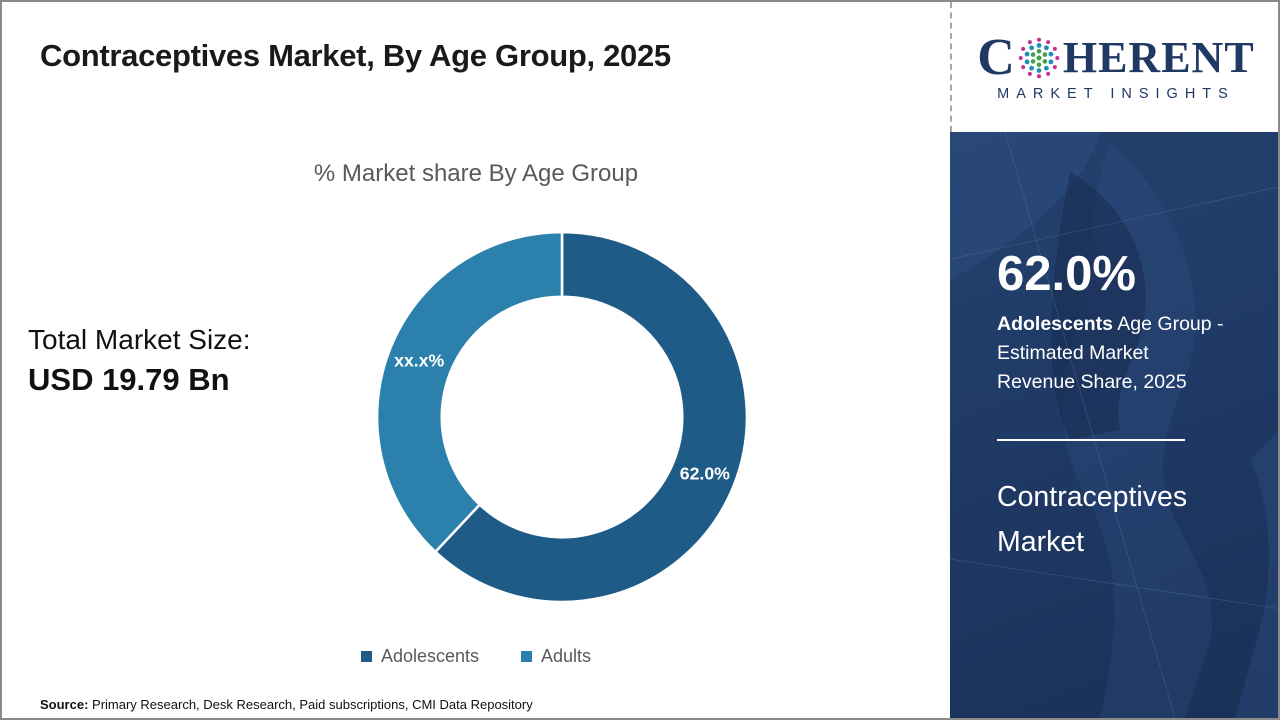  Describe the element at coordinates (1055, 323) in the screenshot. I see `sidebar-description-segment: Adolescents` at that location.